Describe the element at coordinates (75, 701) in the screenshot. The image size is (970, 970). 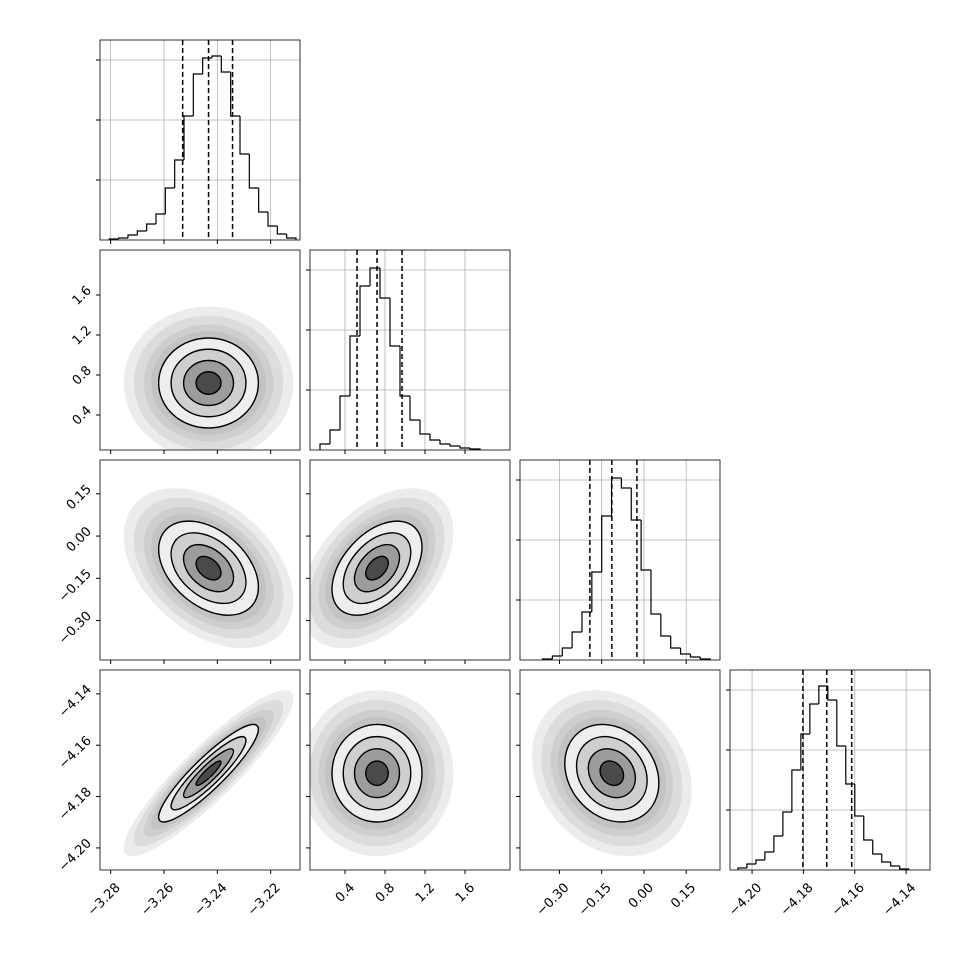
I see `y-tick-label: −4.14` at that location.